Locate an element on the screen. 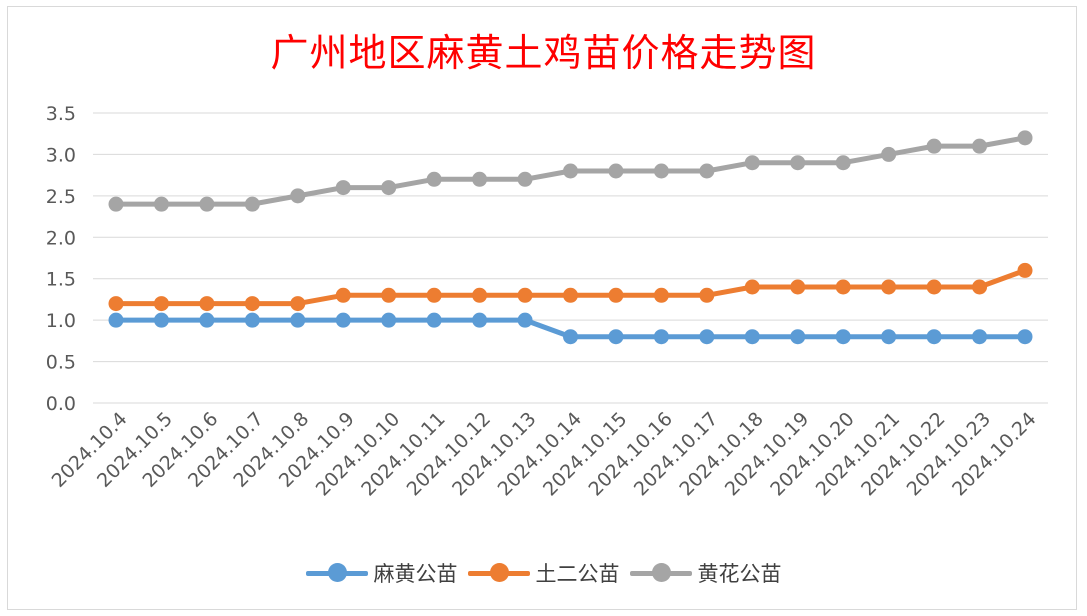  legend-item: 麻黄公苗 is located at coordinates (381, 573).